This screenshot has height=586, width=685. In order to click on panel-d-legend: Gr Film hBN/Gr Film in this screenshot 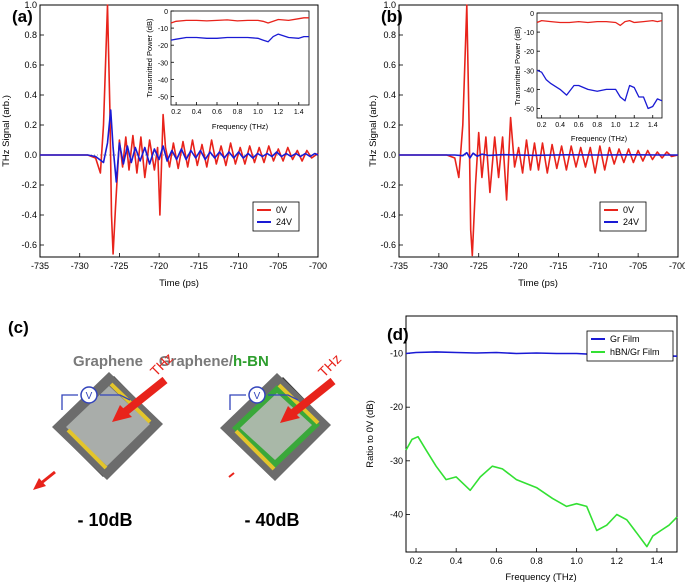, I will do `click(630, 346)`.